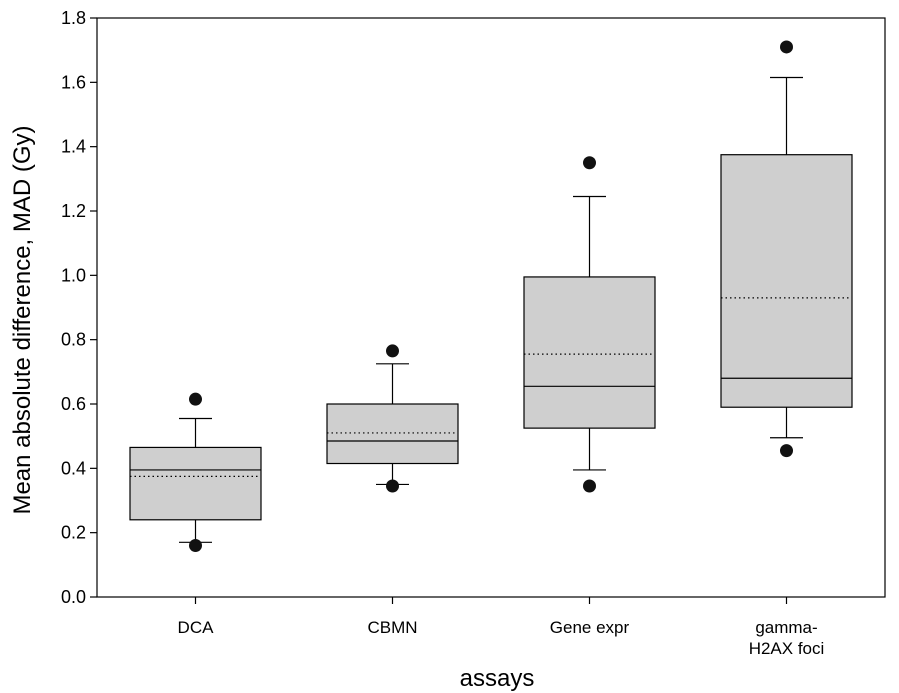  What do you see at coordinates (787, 648) in the screenshot?
I see `x-tick-label: H2AX foci` at bounding box center [787, 648].